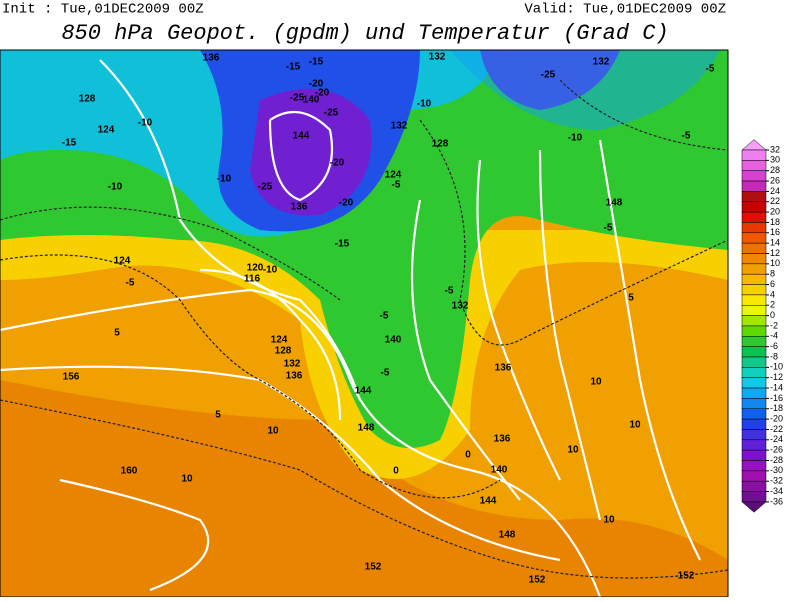 Image resolution: width=790 pixels, height=602 pixels. Describe the element at coordinates (775, 180) in the screenshot. I see `colorbar-label: 26` at that location.